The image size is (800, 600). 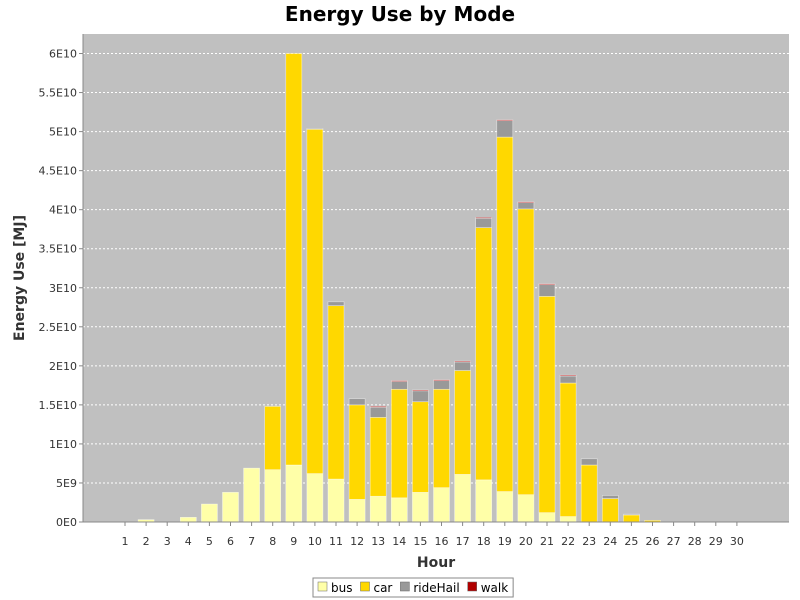 I want to click on x-tick-label: 2, so click(x=146, y=541).